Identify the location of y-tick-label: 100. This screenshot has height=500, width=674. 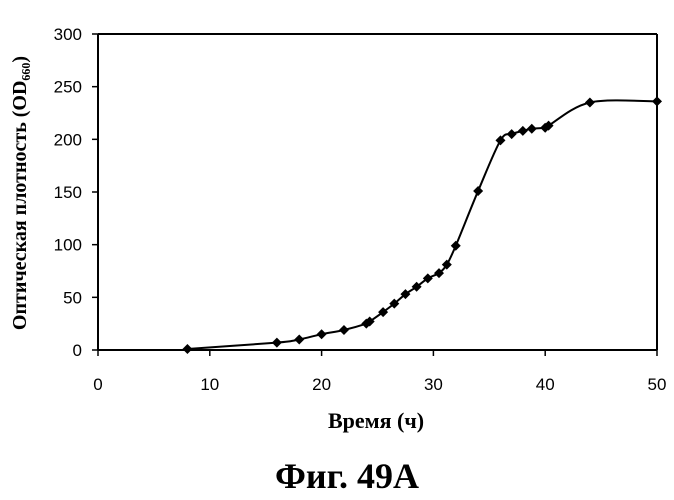
(68, 245).